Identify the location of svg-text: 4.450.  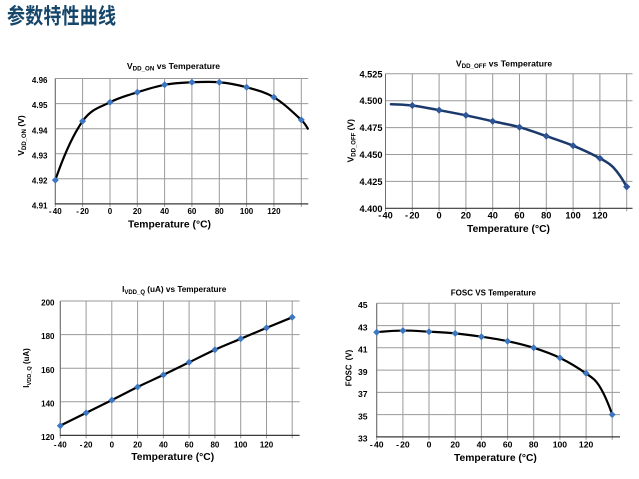
(371, 155).